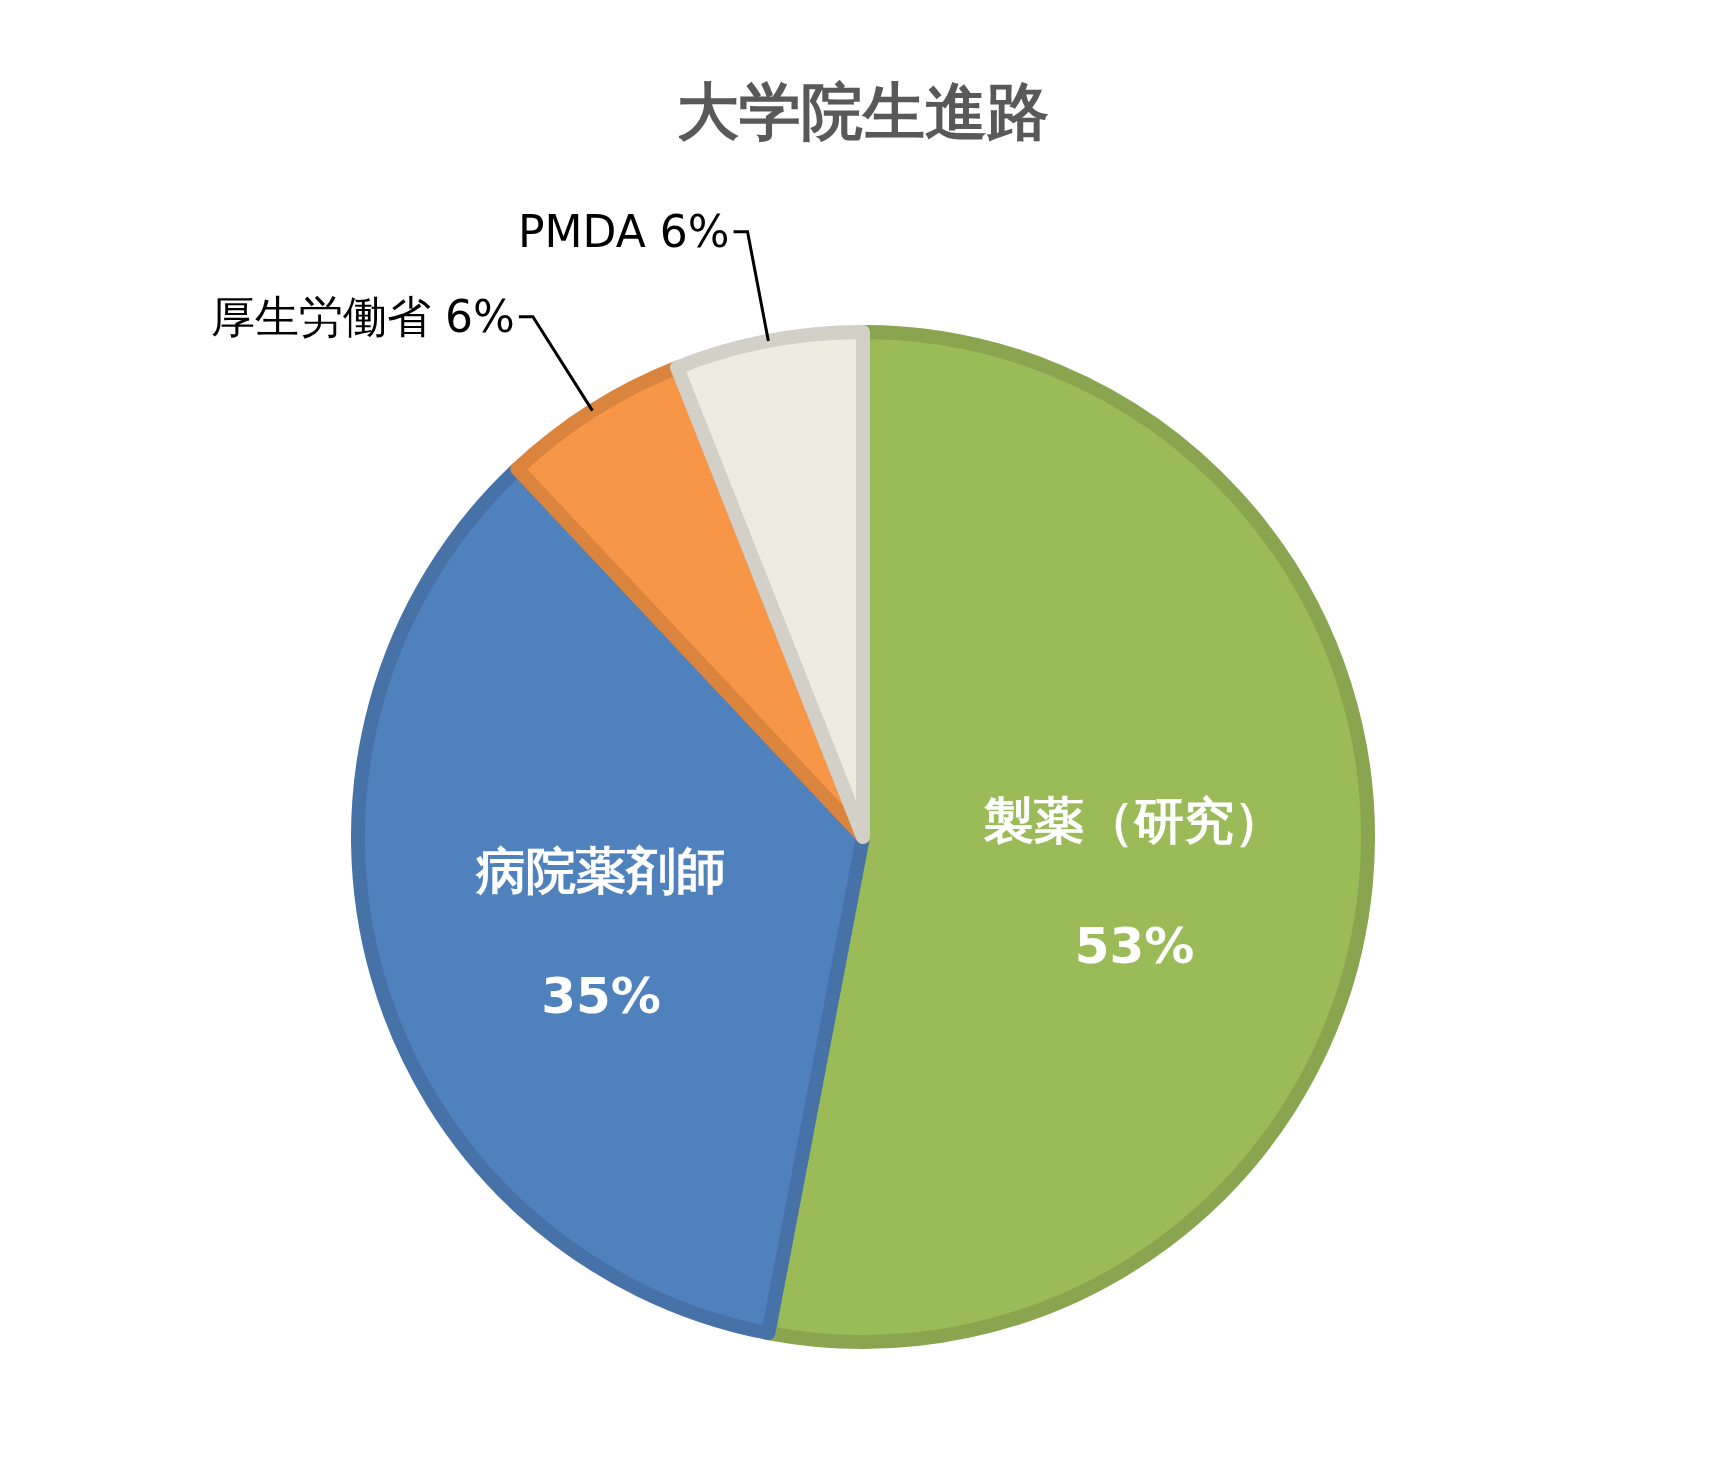 Image resolution: width=1711 pixels, height=1473 pixels. Describe the element at coordinates (1134, 820) in the screenshot. I see `slice-label: 製薬（研究）` at that location.